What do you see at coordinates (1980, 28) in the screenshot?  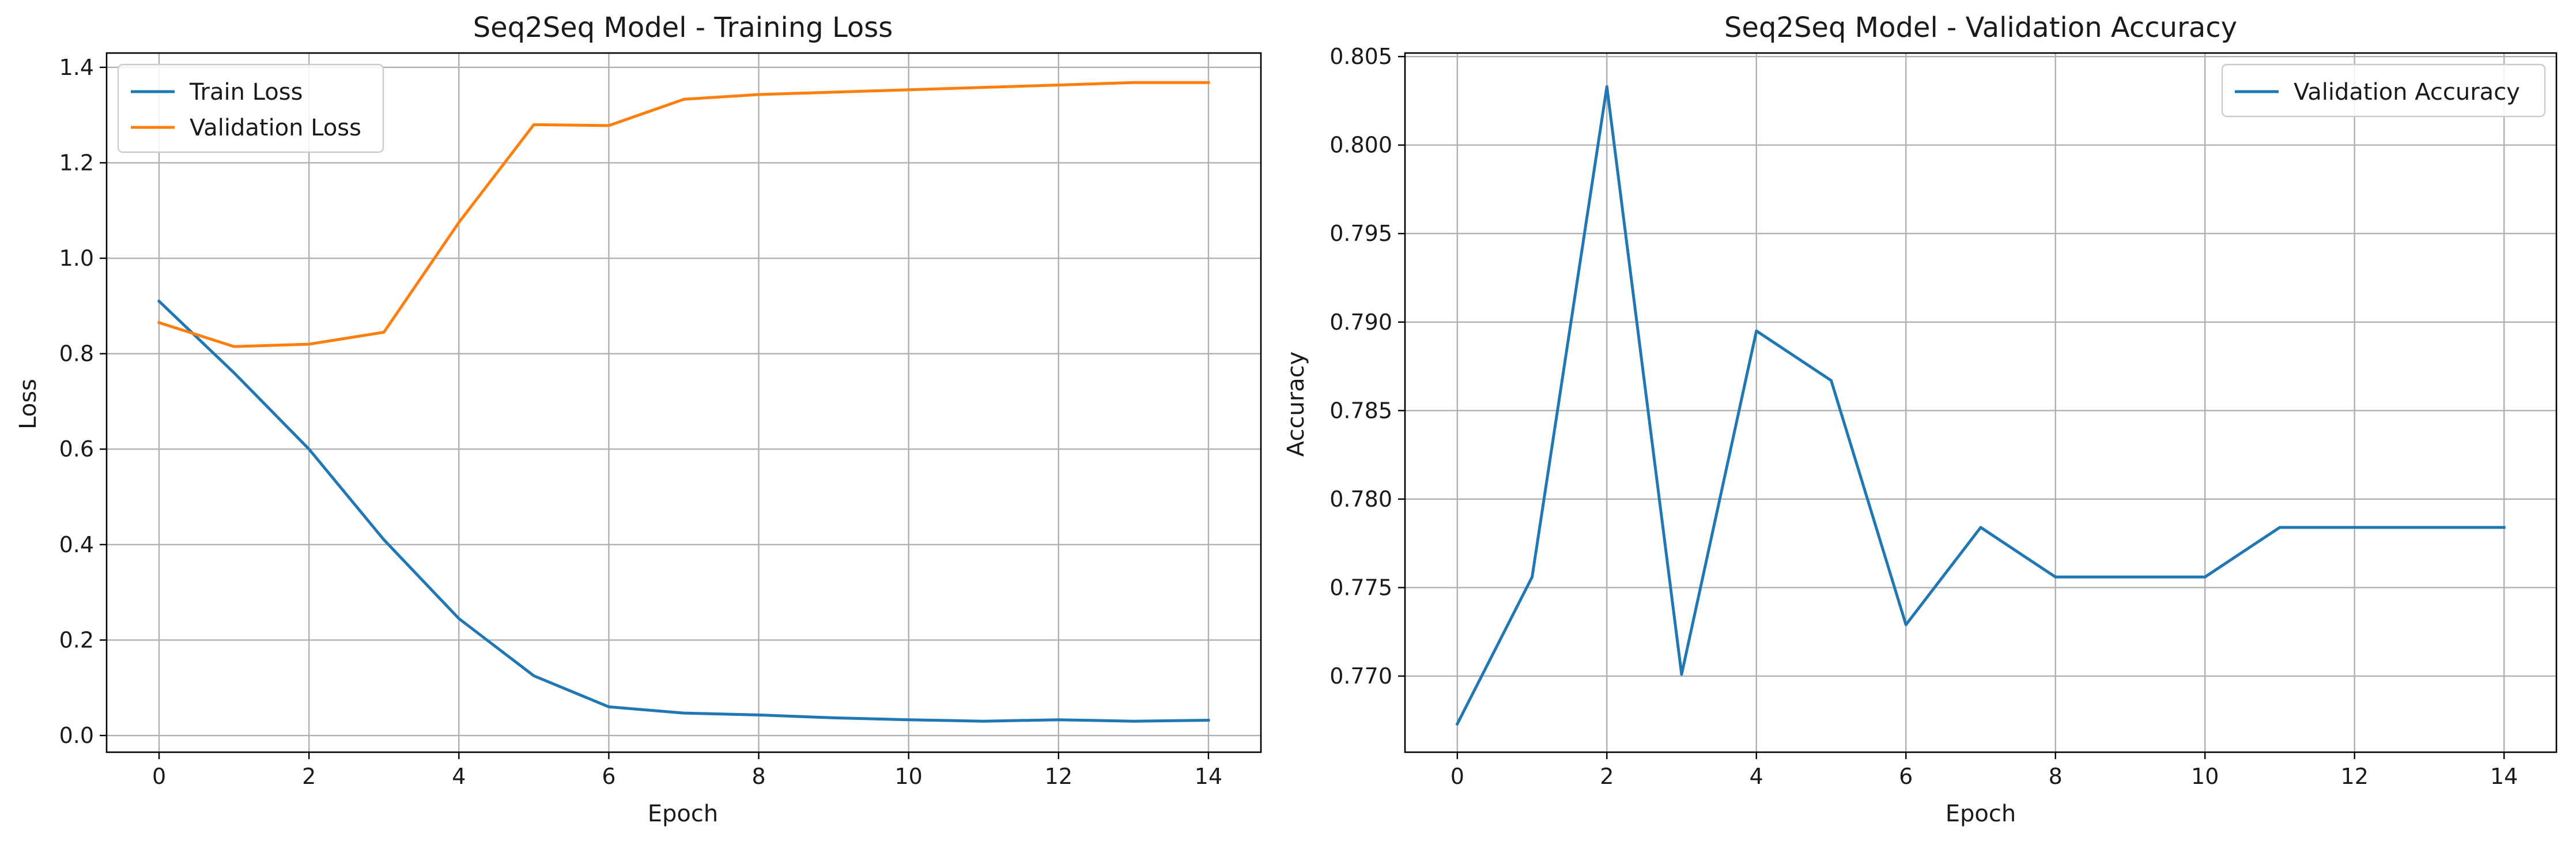 I see `chart-title: Seq2Seq Model - Validation Accuracy` at bounding box center [1980, 28].